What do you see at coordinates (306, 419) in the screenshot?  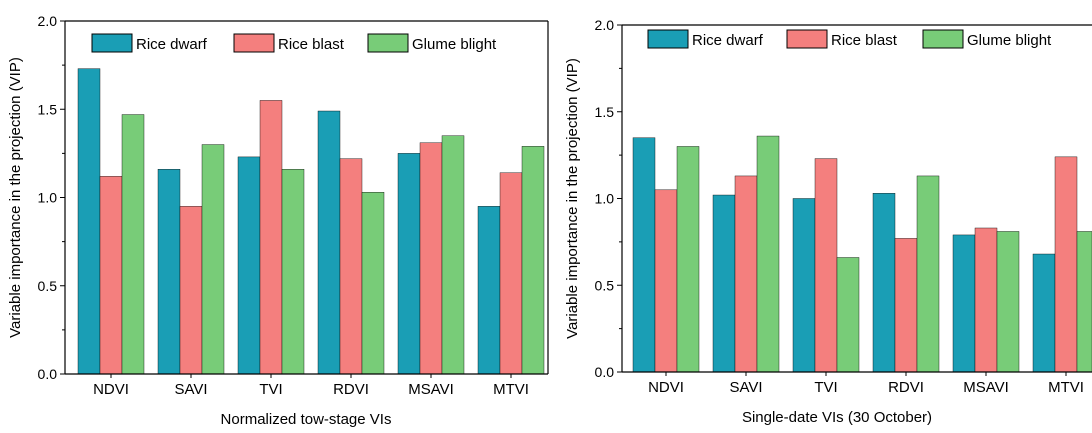 I see `x-axis-label: Normalized tow-stage VIs` at bounding box center [306, 419].